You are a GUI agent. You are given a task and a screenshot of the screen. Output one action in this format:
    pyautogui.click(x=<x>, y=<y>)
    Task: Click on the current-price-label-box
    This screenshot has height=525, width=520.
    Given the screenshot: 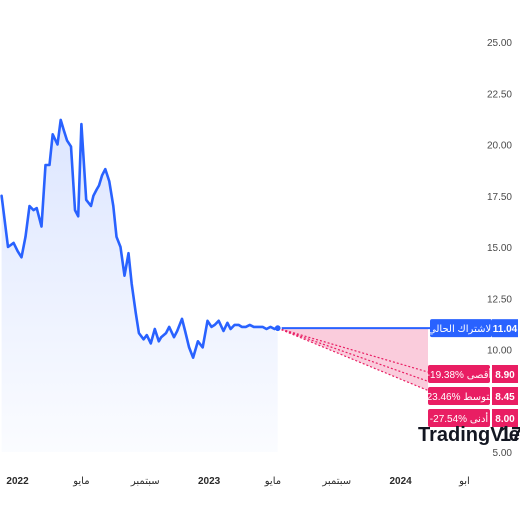 What is the action you would take?
    pyautogui.click(x=461, y=328)
    